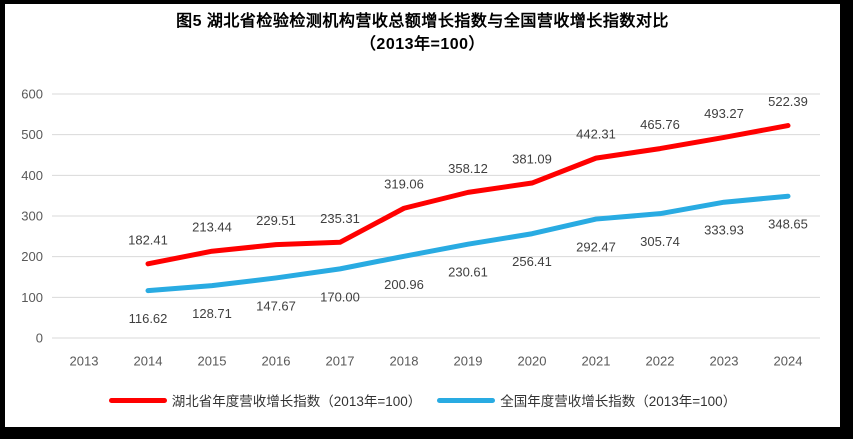 Image resolution: width=853 pixels, height=439 pixels. I want to click on x-axis-tick-label: 2022, so click(660, 361).